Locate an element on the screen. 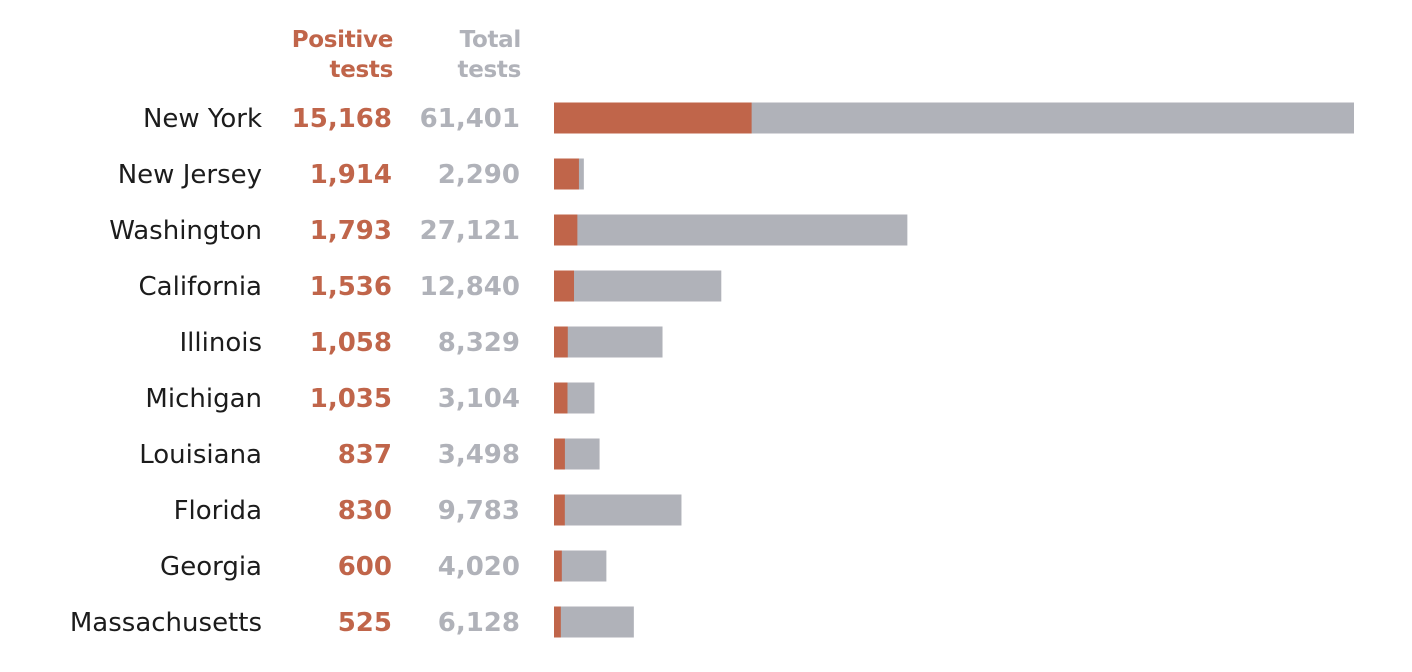 Image resolution: width=1412 pixels, height=672 pixels. total-value-label: 6,128 is located at coordinates (479, 623).